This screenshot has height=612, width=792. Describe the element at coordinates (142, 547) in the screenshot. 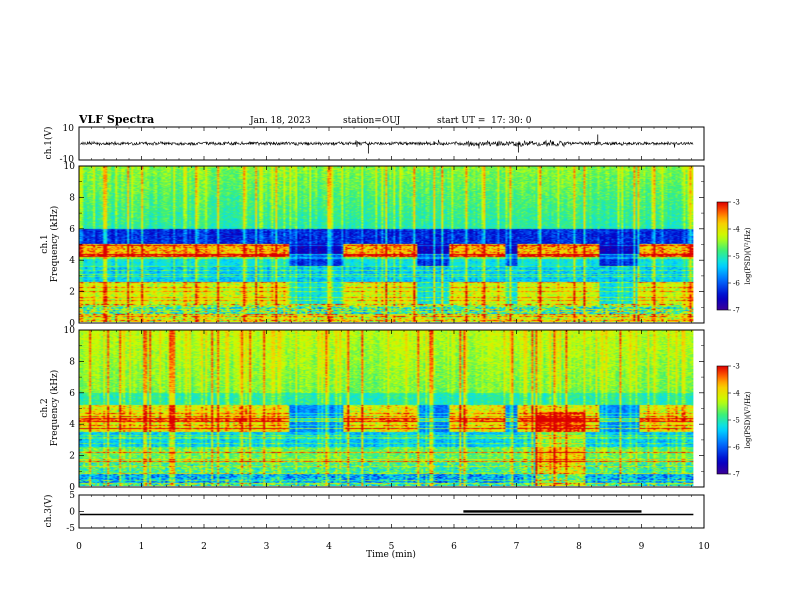

I see `time-tick-label-1: 1` at that location.